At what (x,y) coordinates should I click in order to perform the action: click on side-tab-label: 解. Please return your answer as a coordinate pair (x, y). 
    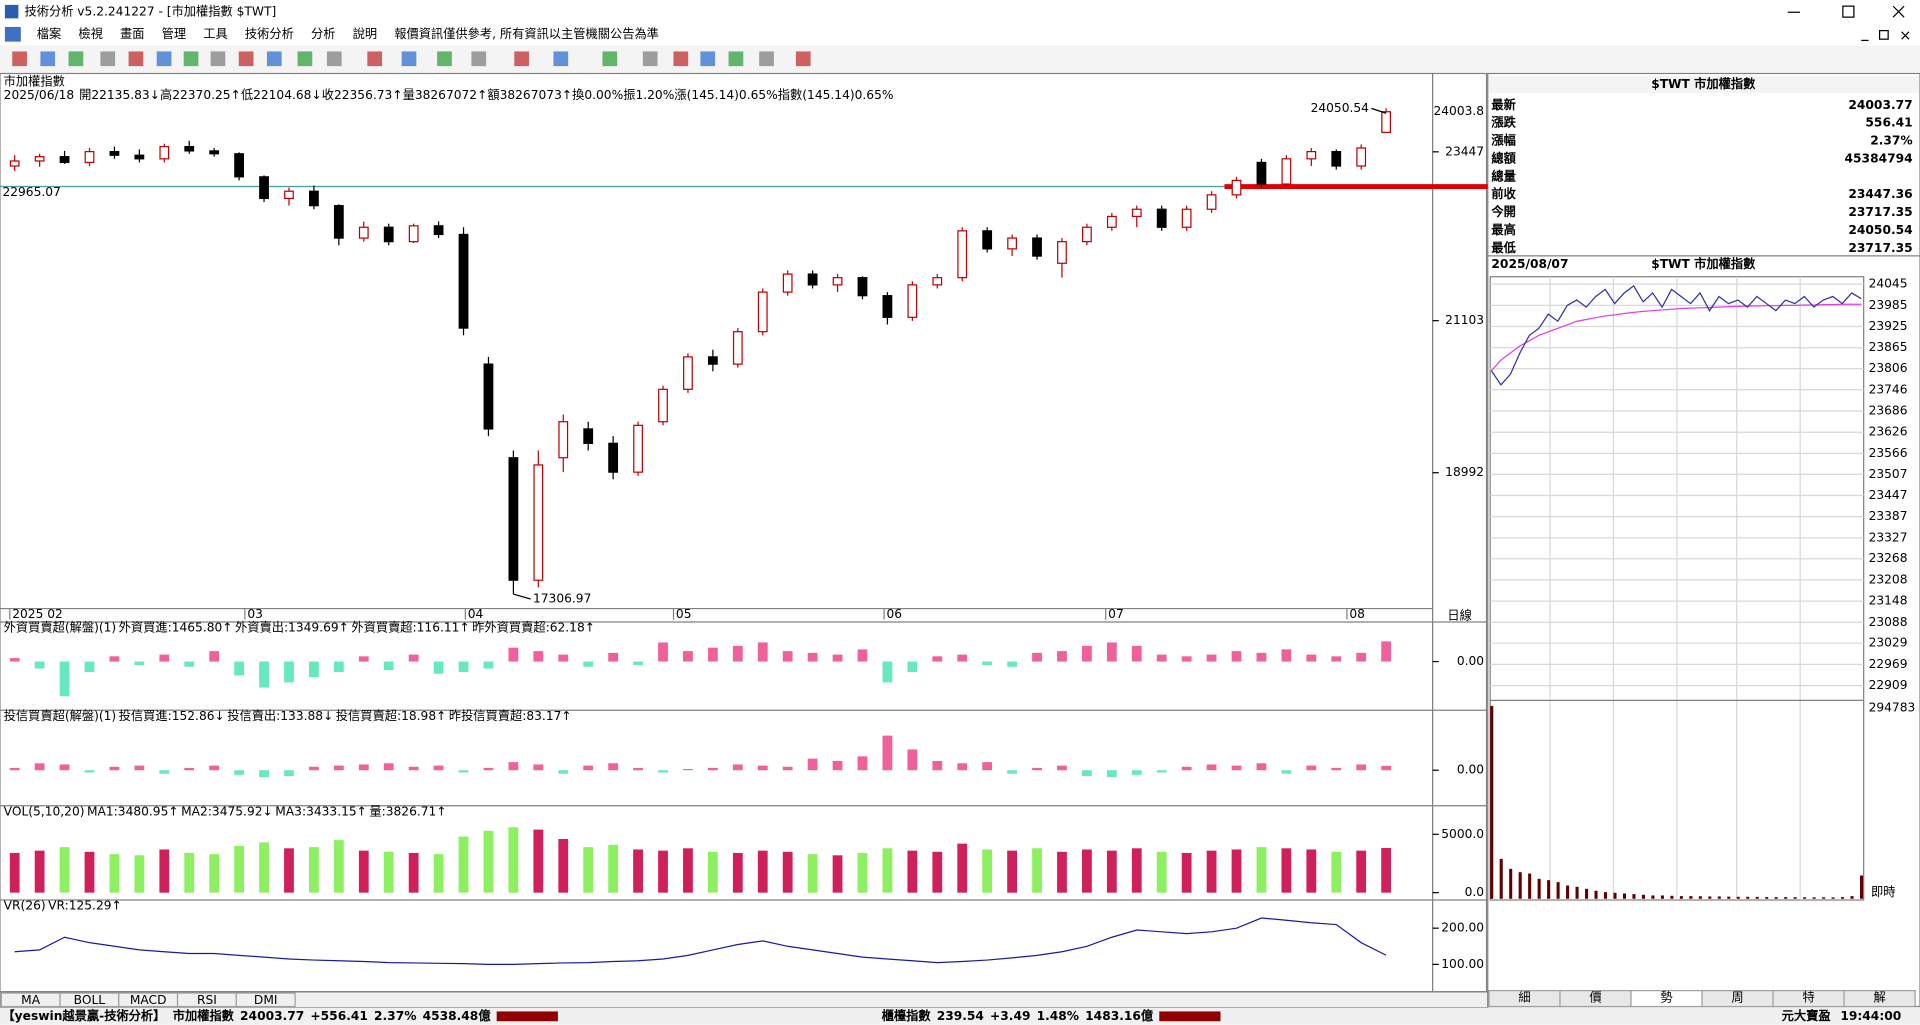
    Looking at the image, I should click on (1879, 997).